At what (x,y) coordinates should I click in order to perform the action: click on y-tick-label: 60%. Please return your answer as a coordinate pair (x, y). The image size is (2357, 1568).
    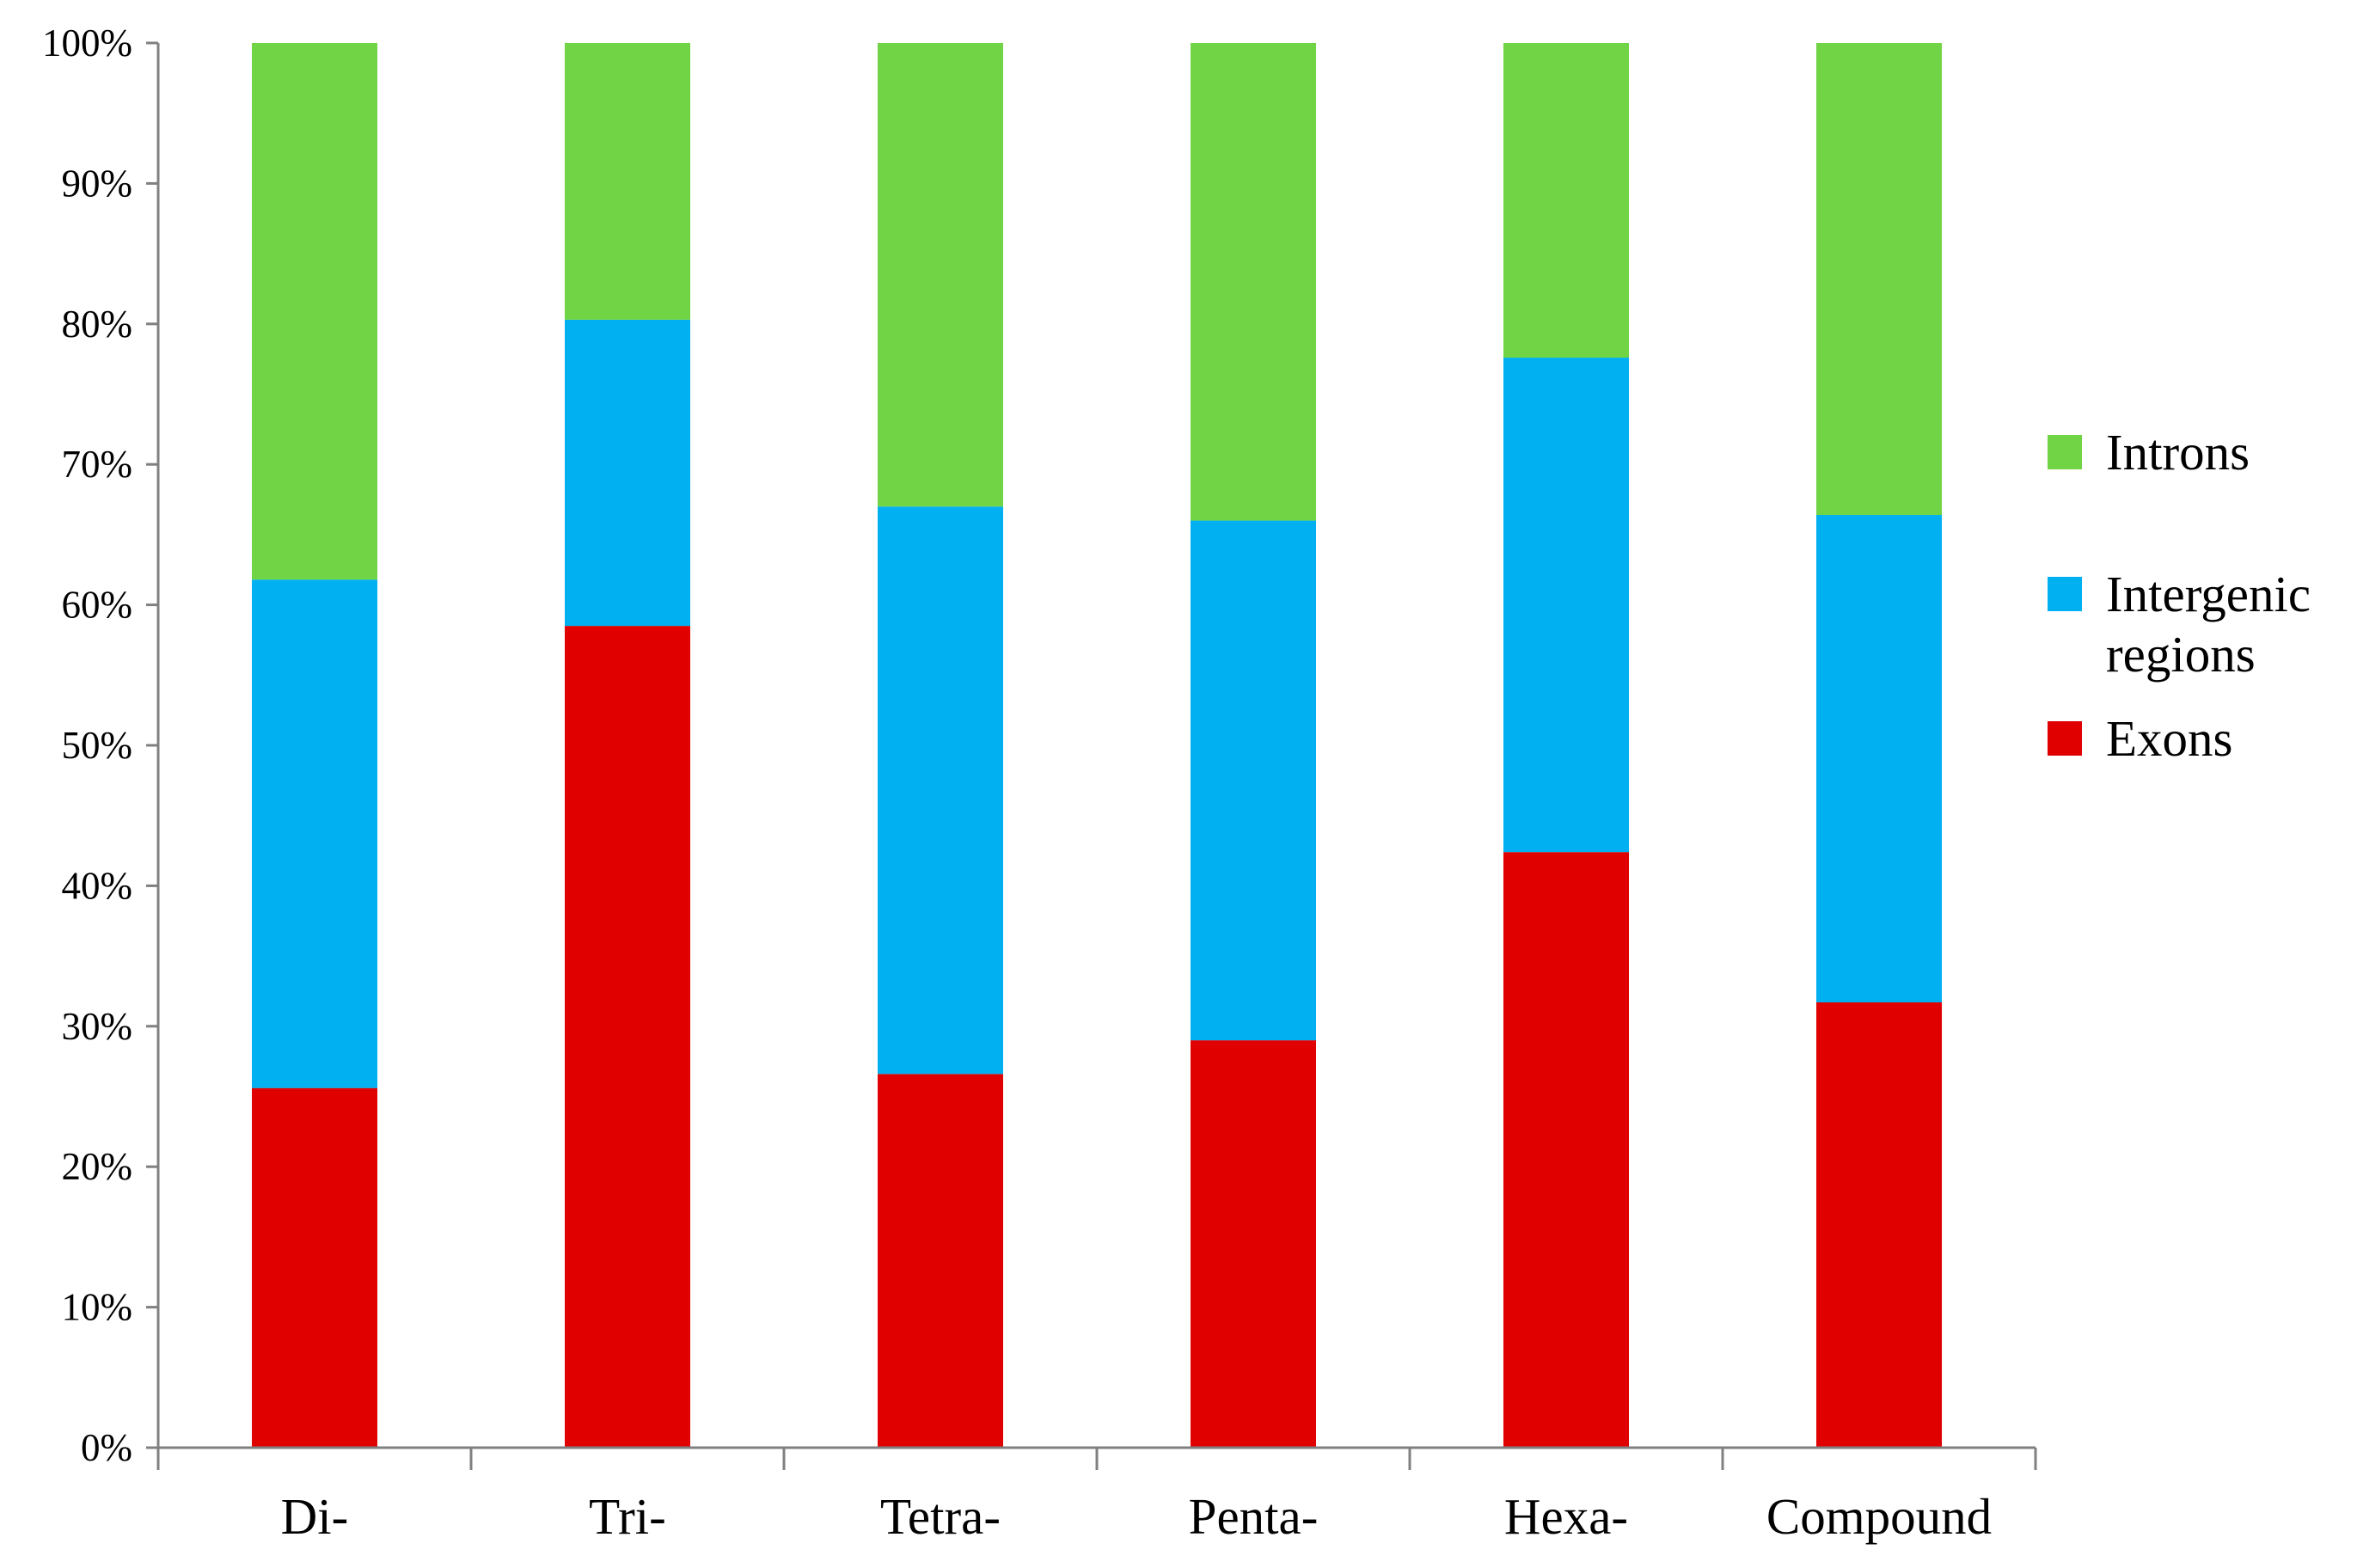
    Looking at the image, I should click on (97, 605).